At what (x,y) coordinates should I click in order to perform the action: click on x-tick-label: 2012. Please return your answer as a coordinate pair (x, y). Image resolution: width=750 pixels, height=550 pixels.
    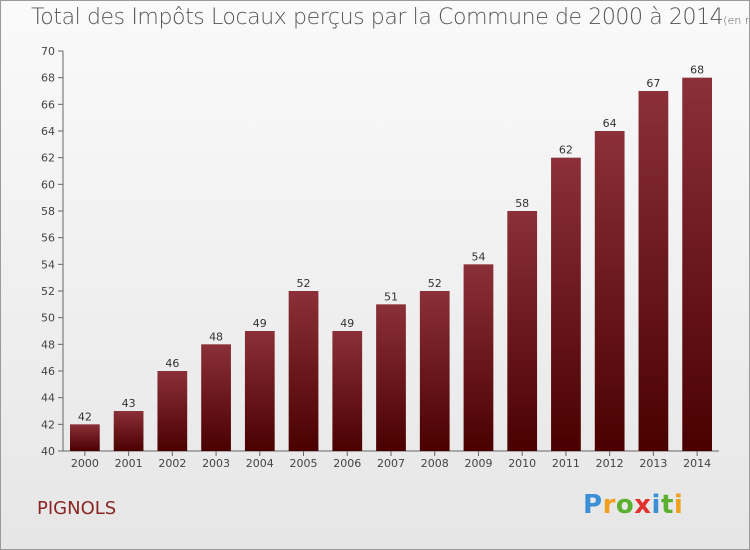
    Looking at the image, I should click on (610, 463).